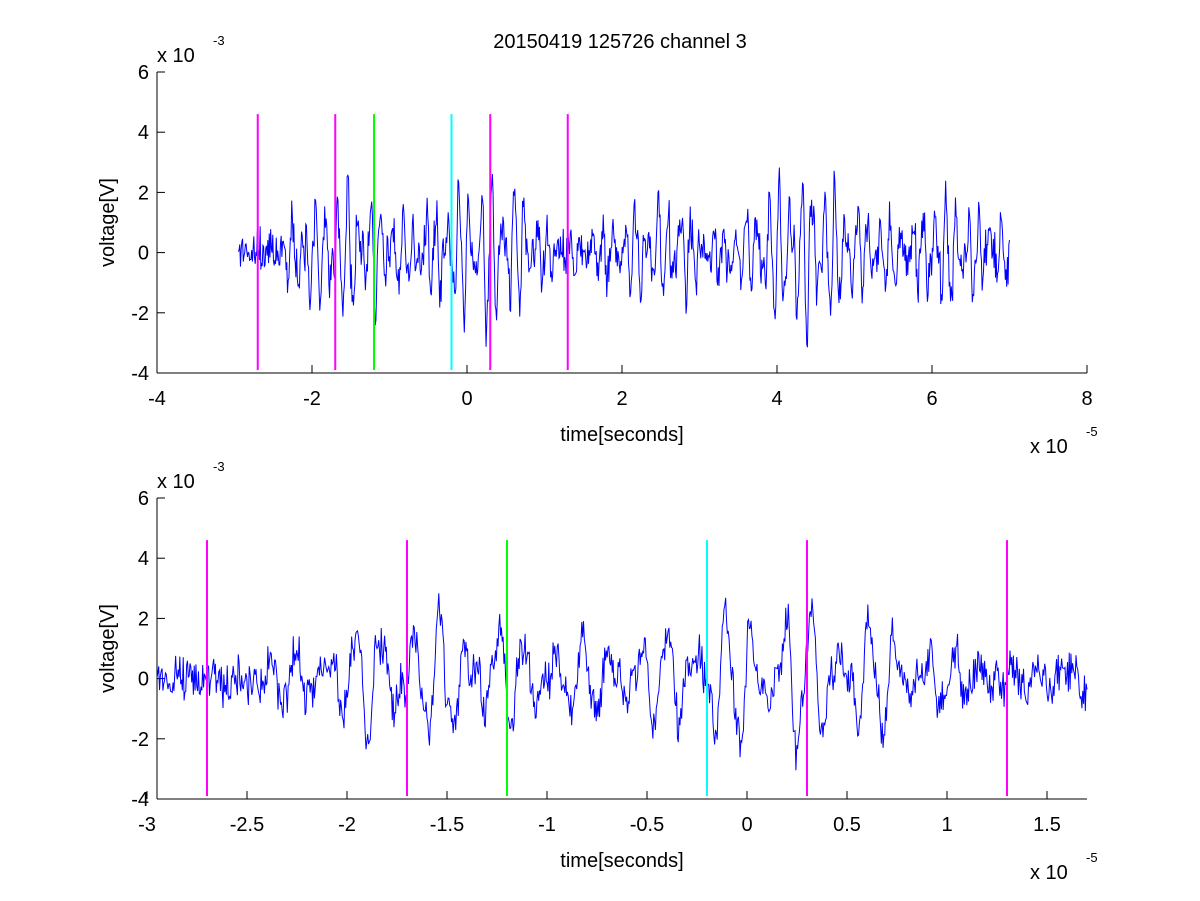  What do you see at coordinates (547, 825) in the screenshot?
I see `x-tick-label: -1` at bounding box center [547, 825].